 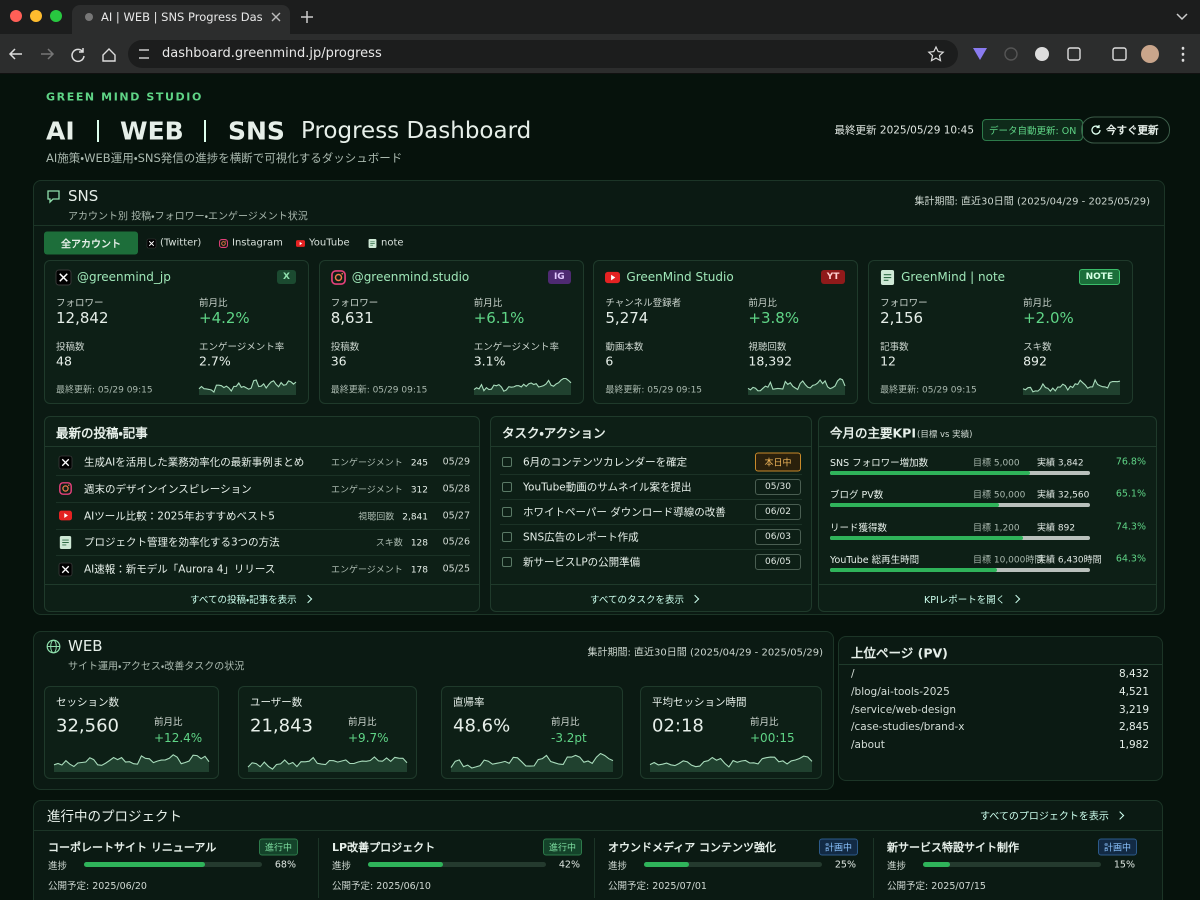 What do you see at coordinates (376, 517) in the screenshot?
I see `metric-label: 視聴回数` at bounding box center [376, 517].